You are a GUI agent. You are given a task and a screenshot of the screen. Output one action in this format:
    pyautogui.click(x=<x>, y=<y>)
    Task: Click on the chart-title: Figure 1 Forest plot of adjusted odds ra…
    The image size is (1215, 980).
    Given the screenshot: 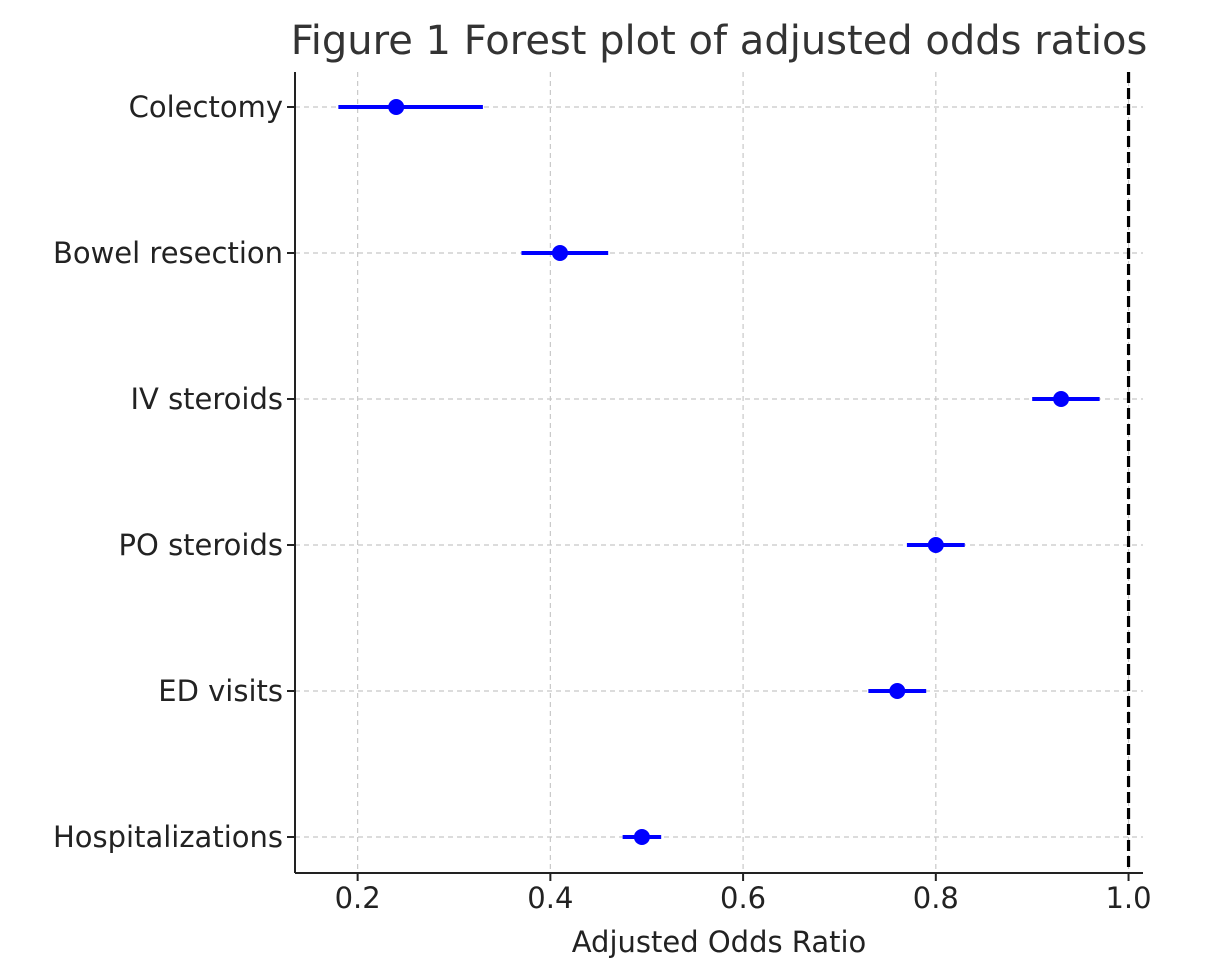 What is the action you would take?
    pyautogui.click(x=719, y=41)
    